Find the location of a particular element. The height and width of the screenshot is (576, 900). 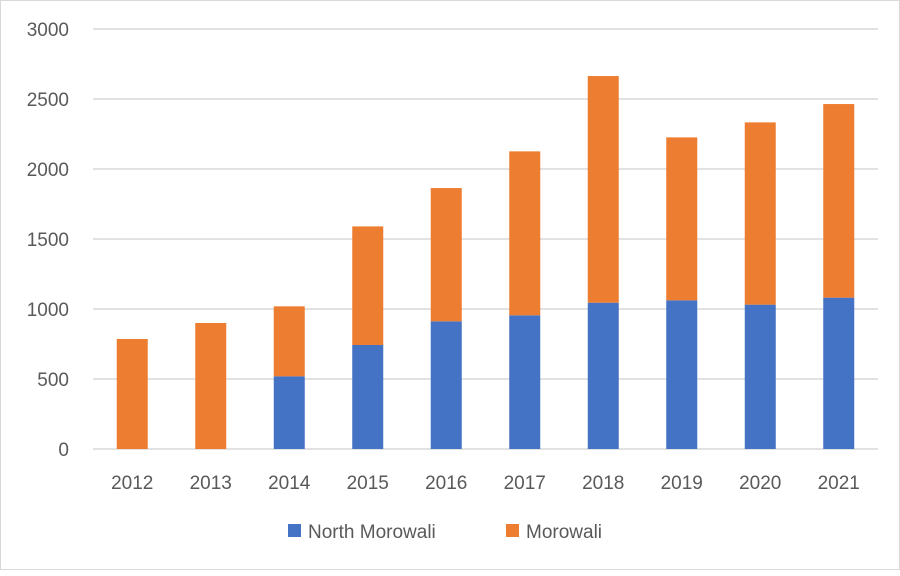

y-tick-label: 1500 is located at coordinates (48, 240).